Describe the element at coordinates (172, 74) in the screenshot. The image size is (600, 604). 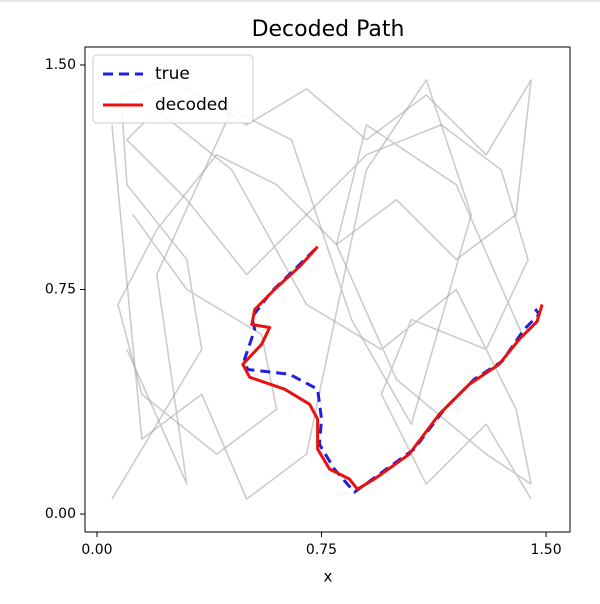
I see `legend-label: true` at that location.